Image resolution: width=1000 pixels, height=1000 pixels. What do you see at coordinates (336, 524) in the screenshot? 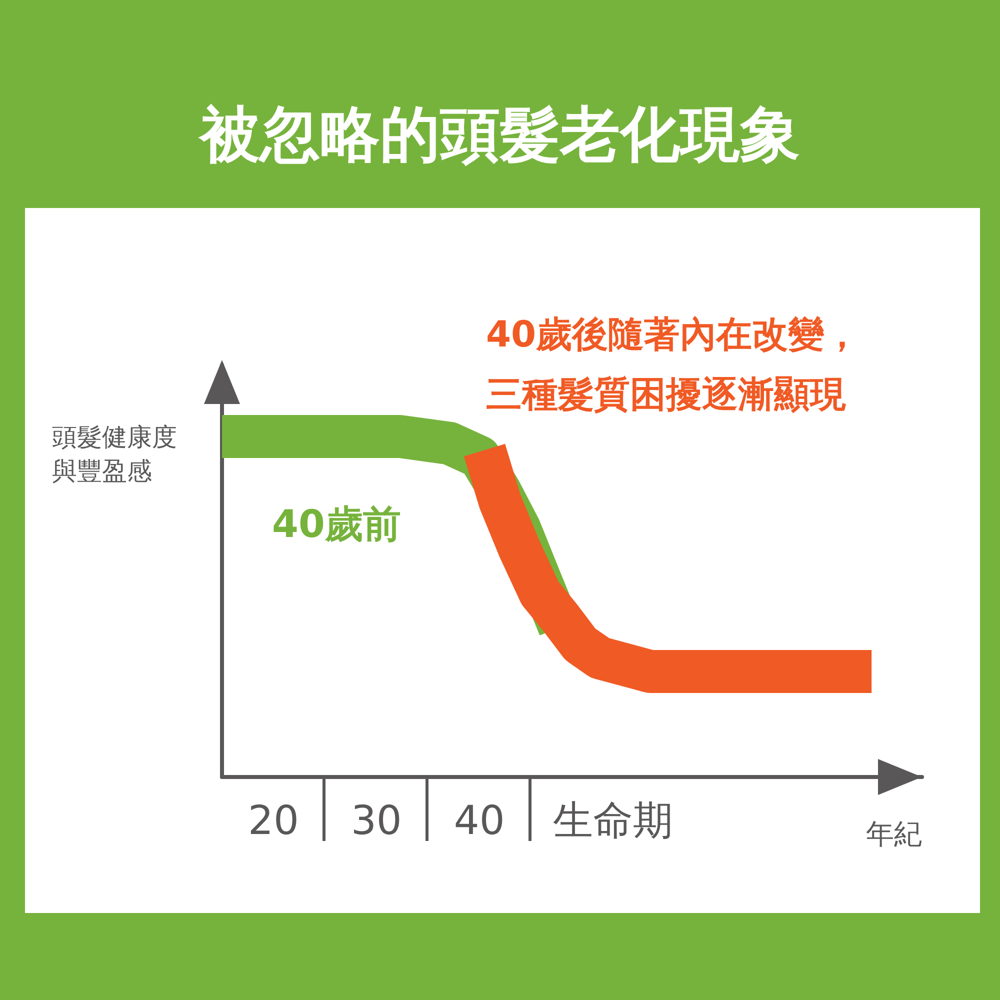
I see `series-label: 40歲前` at bounding box center [336, 524].